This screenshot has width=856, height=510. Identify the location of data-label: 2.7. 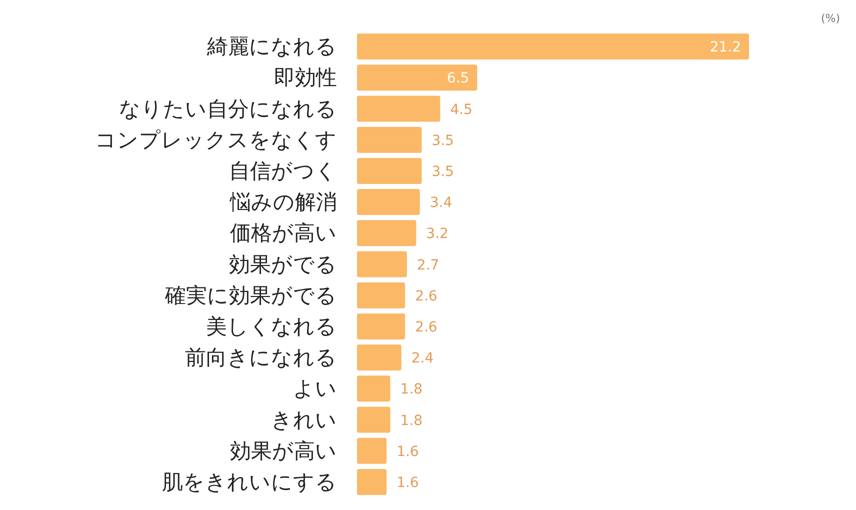
(428, 265).